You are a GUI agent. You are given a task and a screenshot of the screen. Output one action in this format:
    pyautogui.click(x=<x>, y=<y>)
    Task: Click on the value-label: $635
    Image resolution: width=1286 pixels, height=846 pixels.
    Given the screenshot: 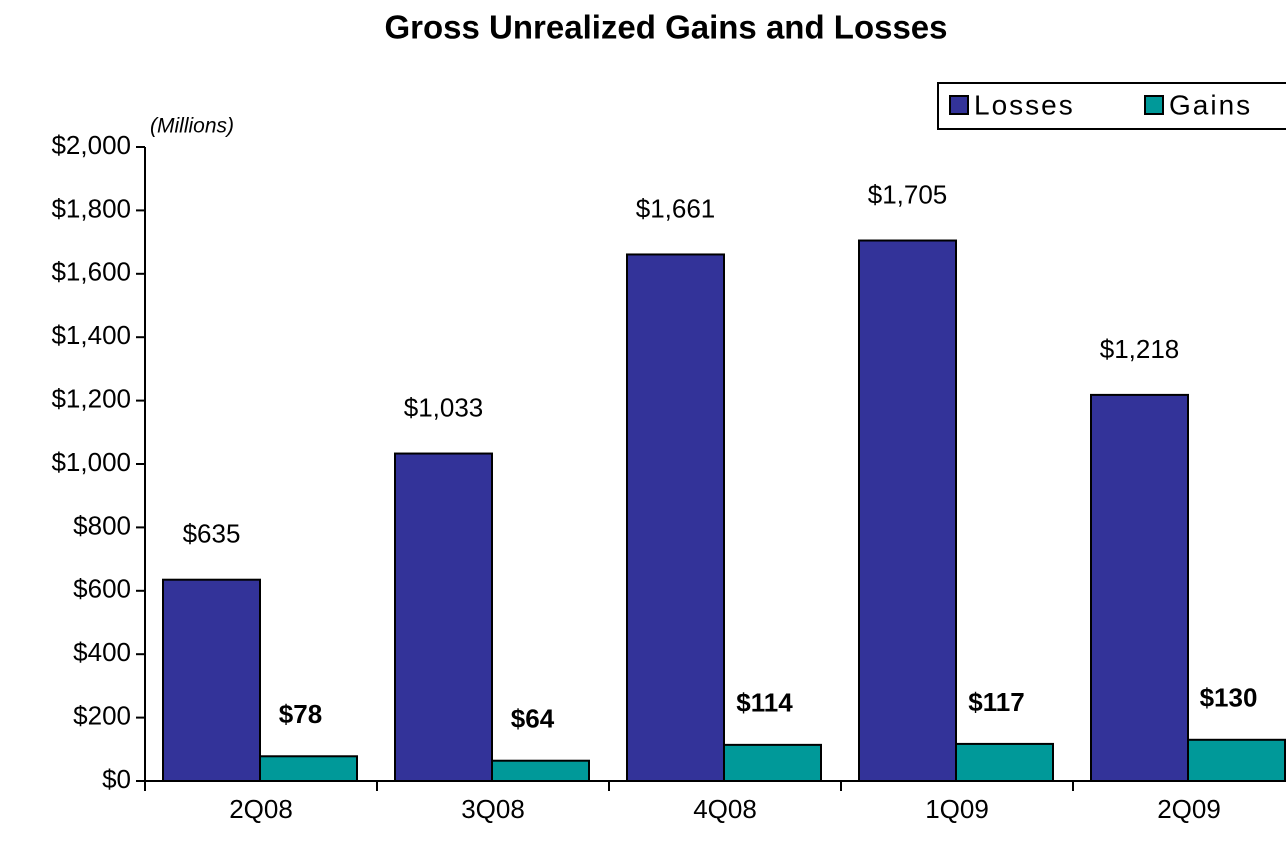 What is the action you would take?
    pyautogui.click(x=212, y=534)
    